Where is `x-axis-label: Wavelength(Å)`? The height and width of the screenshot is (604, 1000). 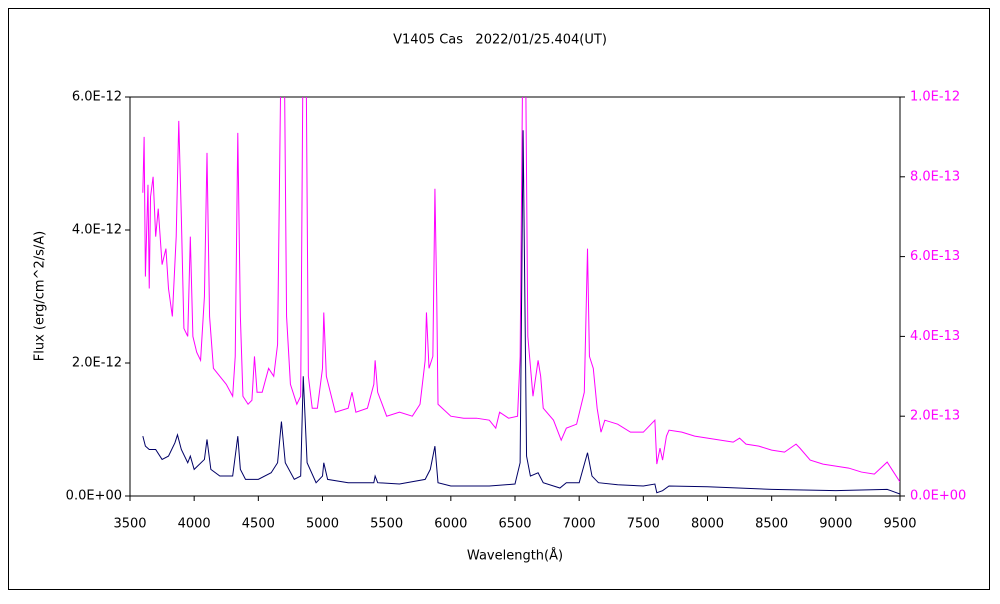 x-axis-label: Wavelength(Å) is located at coordinates (515, 556).